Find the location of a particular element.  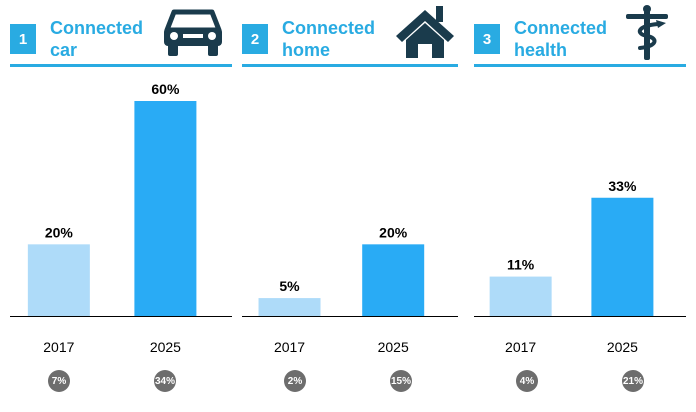

growth-bubble-2017: 7% is located at coordinates (59, 381).